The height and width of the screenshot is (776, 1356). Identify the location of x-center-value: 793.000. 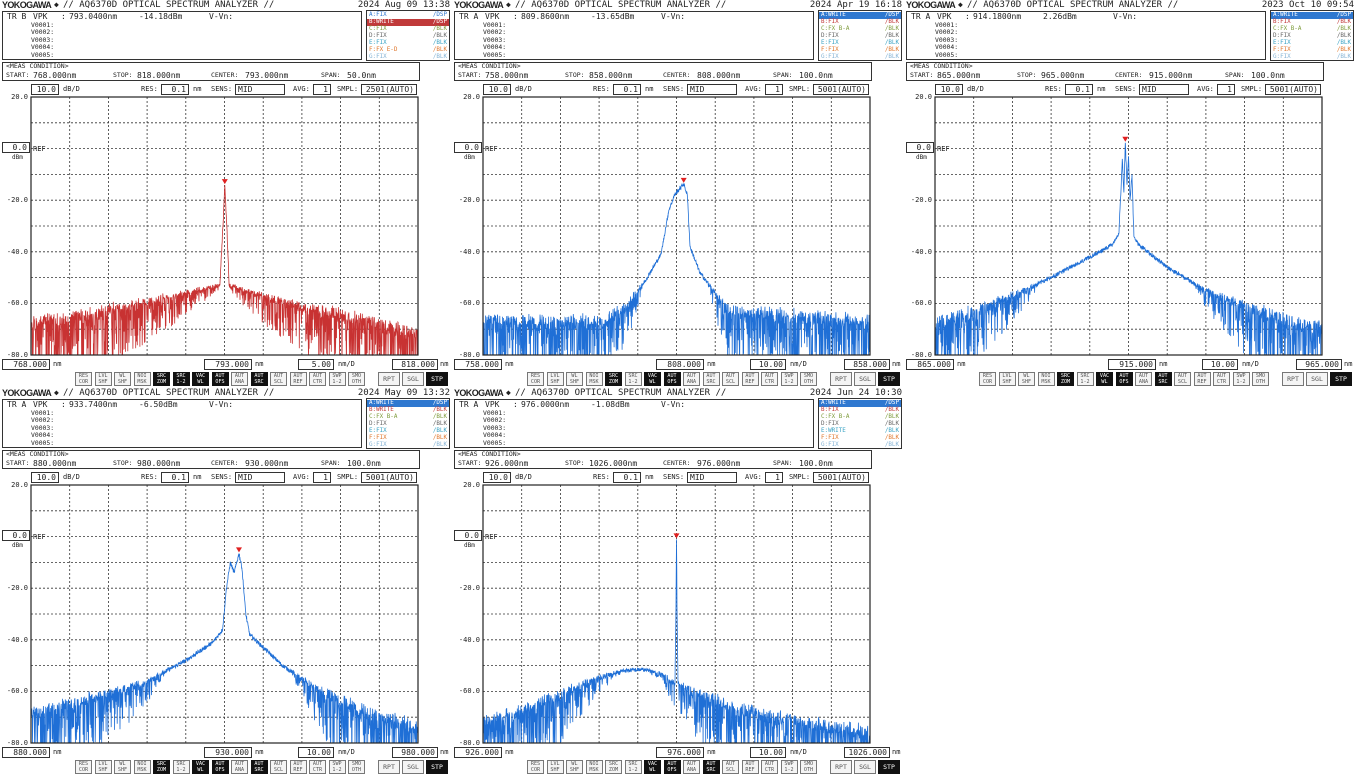
(228, 364).